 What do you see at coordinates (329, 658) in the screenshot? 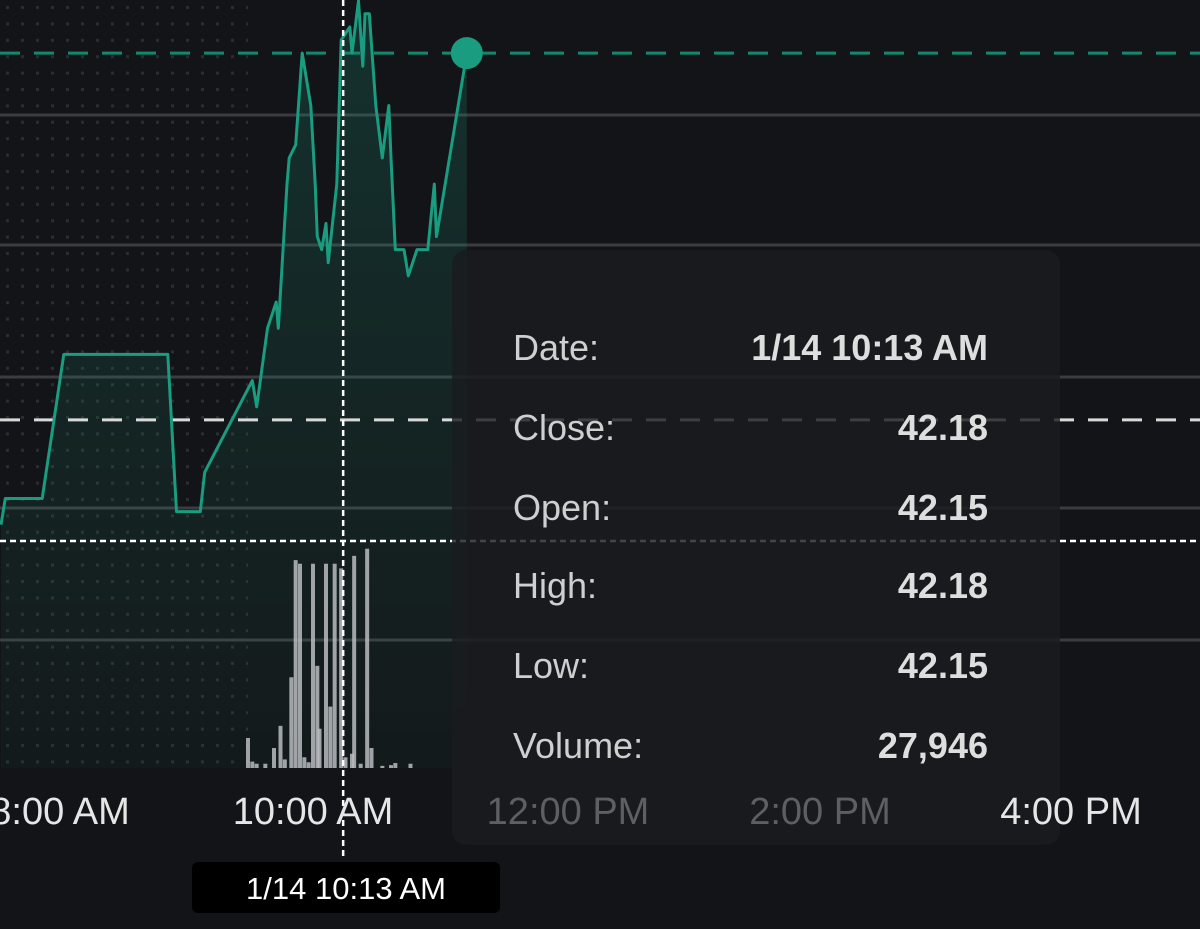
I see `volume-bars` at bounding box center [329, 658].